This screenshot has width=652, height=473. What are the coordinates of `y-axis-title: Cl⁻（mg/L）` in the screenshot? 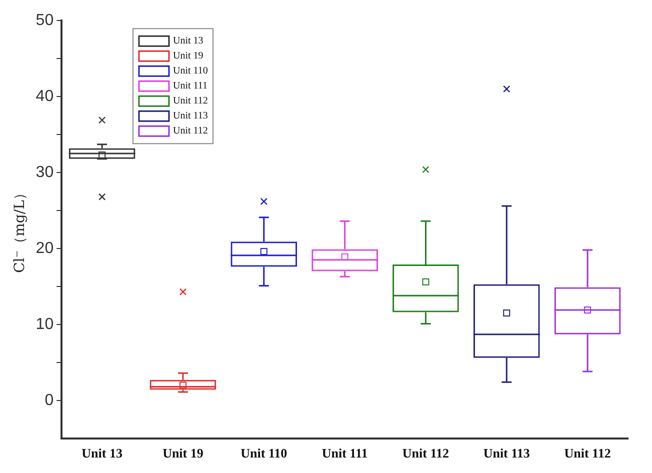 It's located at (20, 229).